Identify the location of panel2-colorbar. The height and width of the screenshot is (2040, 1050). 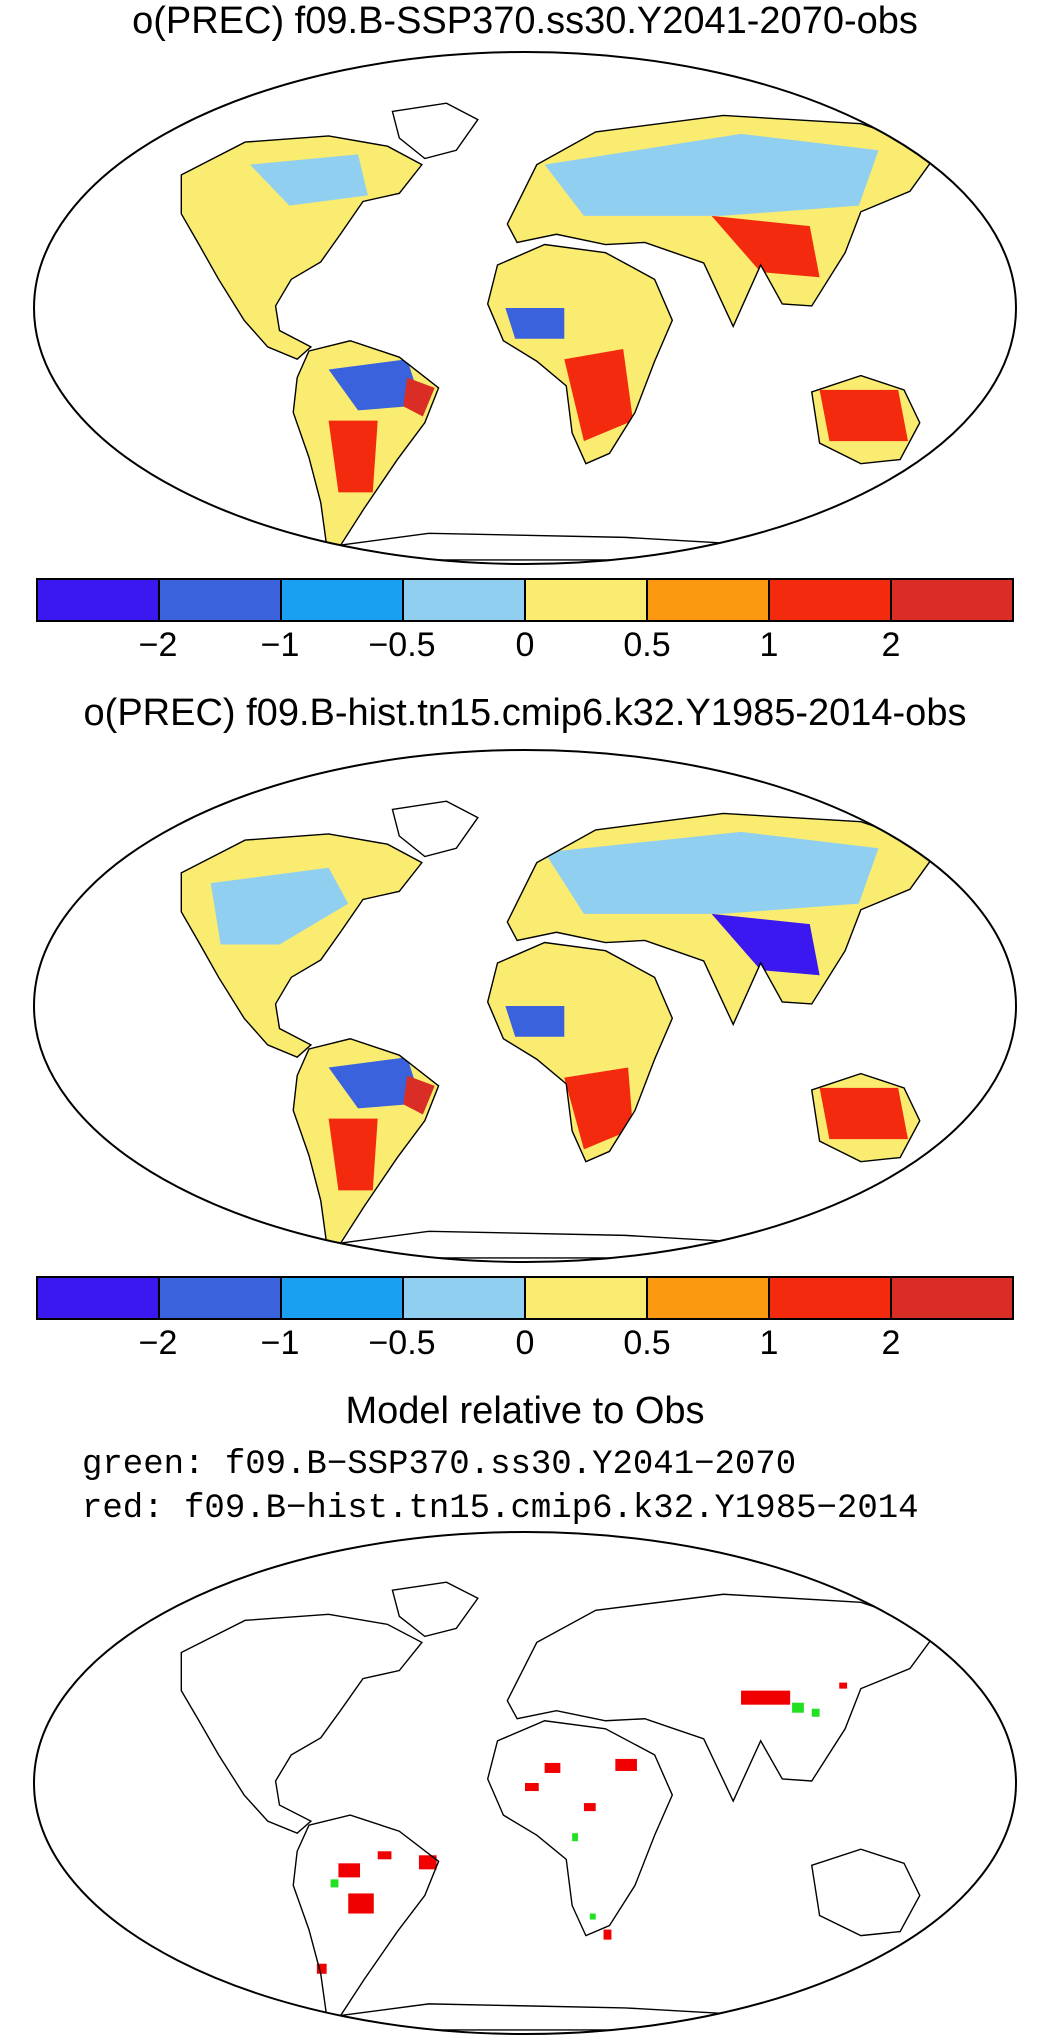
(525, 1298).